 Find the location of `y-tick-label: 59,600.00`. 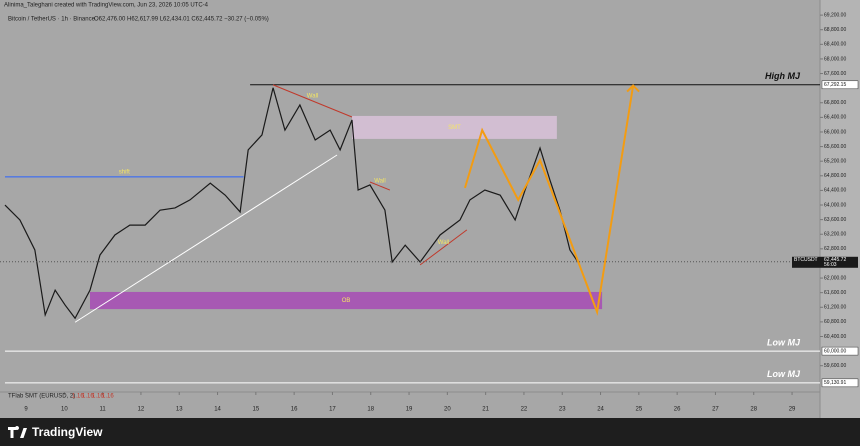

y-tick-label: 59,600.00 is located at coordinates (835, 366).